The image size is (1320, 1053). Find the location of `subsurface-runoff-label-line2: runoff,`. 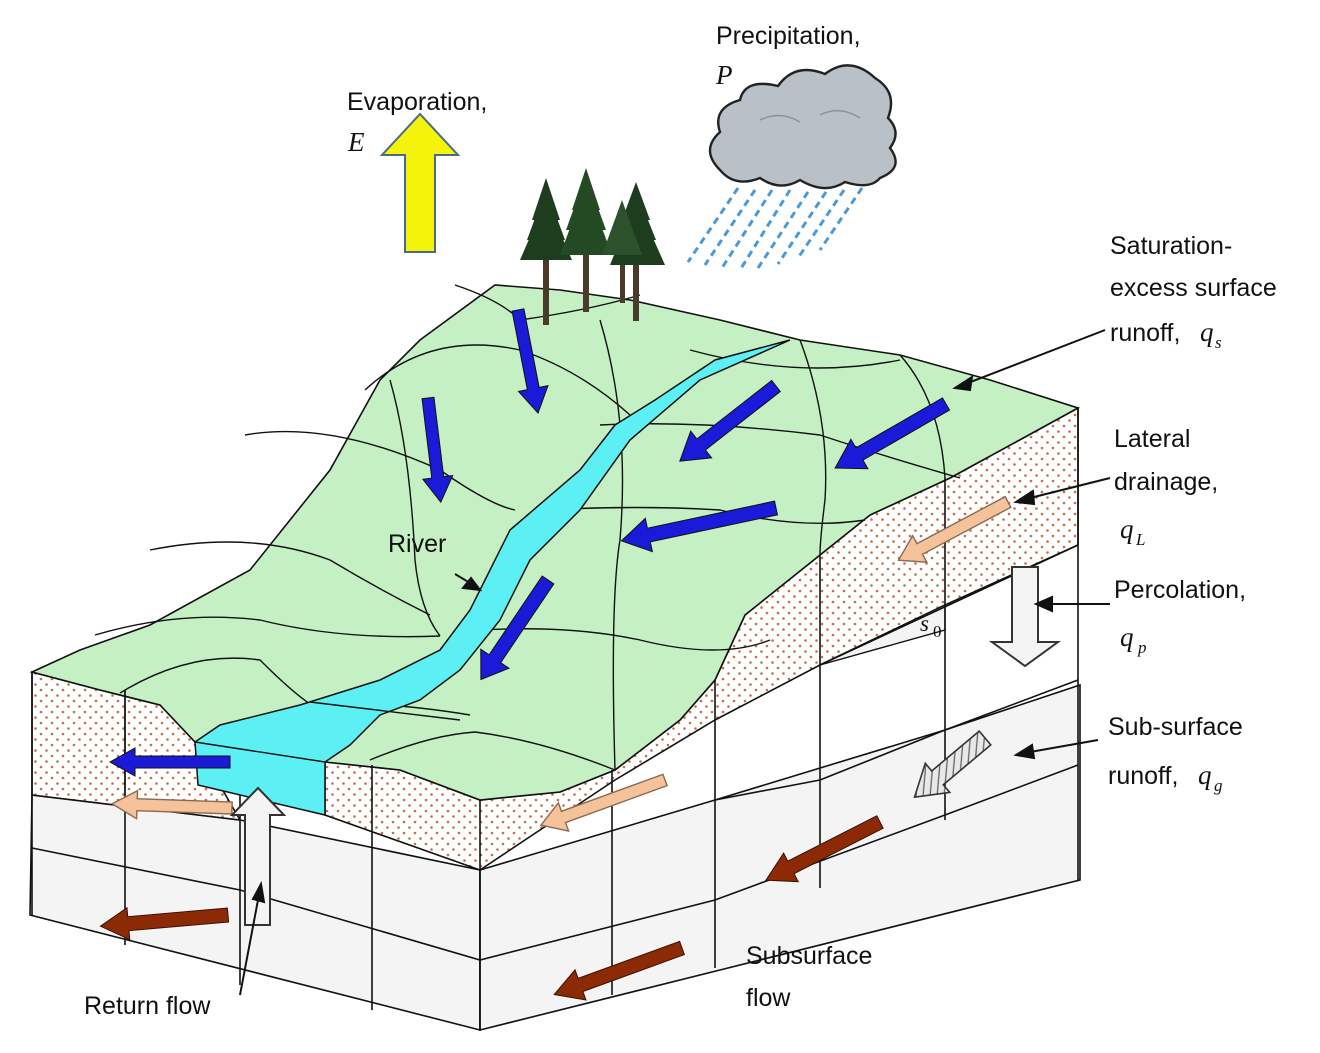

subsurface-runoff-label-line2: runoff, is located at coordinates (1143, 776).